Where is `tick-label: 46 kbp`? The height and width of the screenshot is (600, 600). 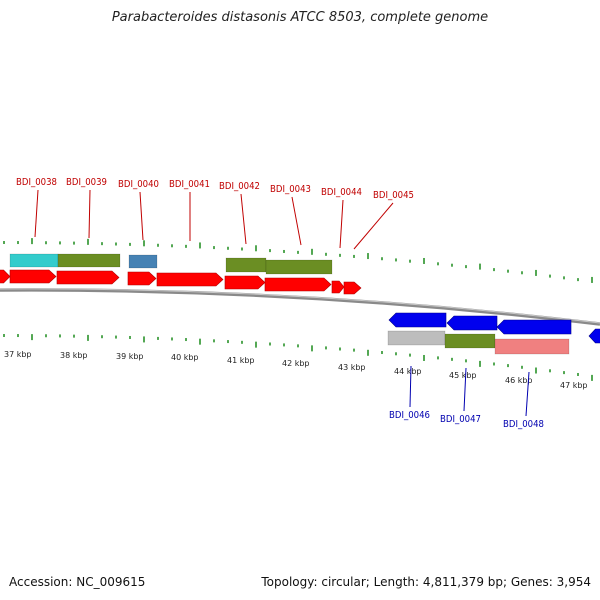 tick-label: 46 kbp is located at coordinates (519, 380).